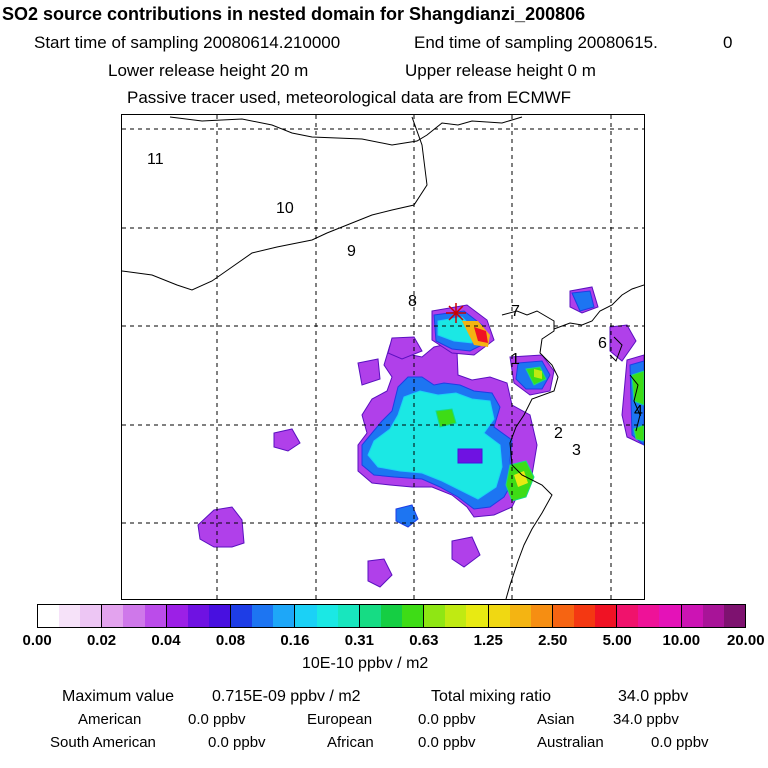 Image resolution: width=768 pixels, height=768 pixels. What do you see at coordinates (570, 742) in the screenshot?
I see `region-australian-name: Australian` at bounding box center [570, 742].